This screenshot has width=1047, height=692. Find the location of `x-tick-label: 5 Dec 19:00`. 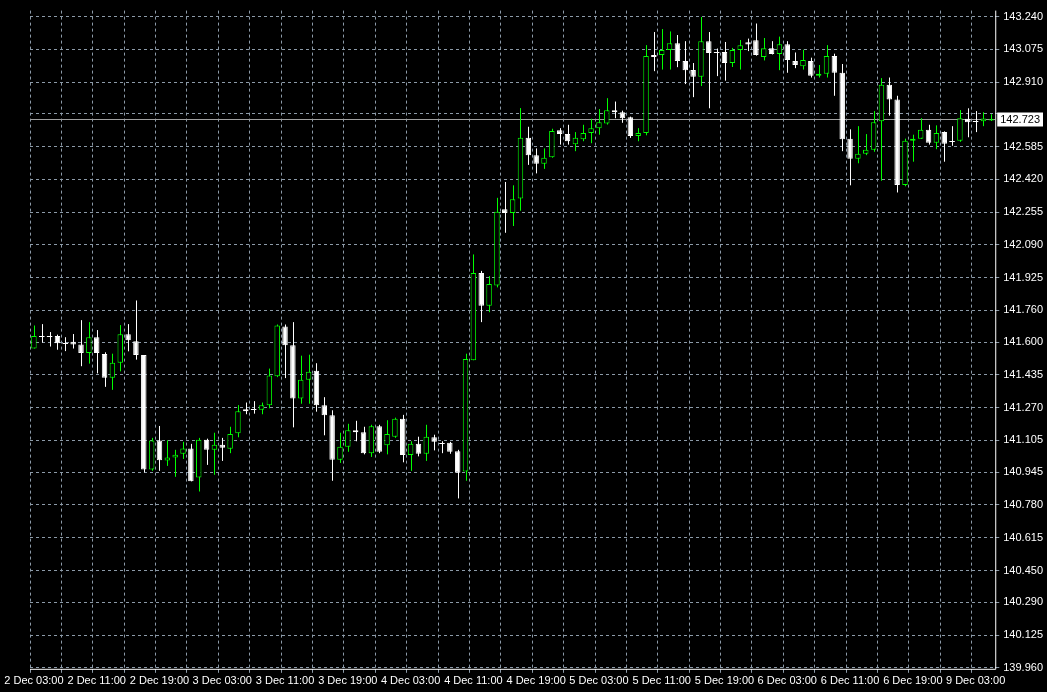

x-tick-label: 5 Dec 19:00 is located at coordinates (724, 680).